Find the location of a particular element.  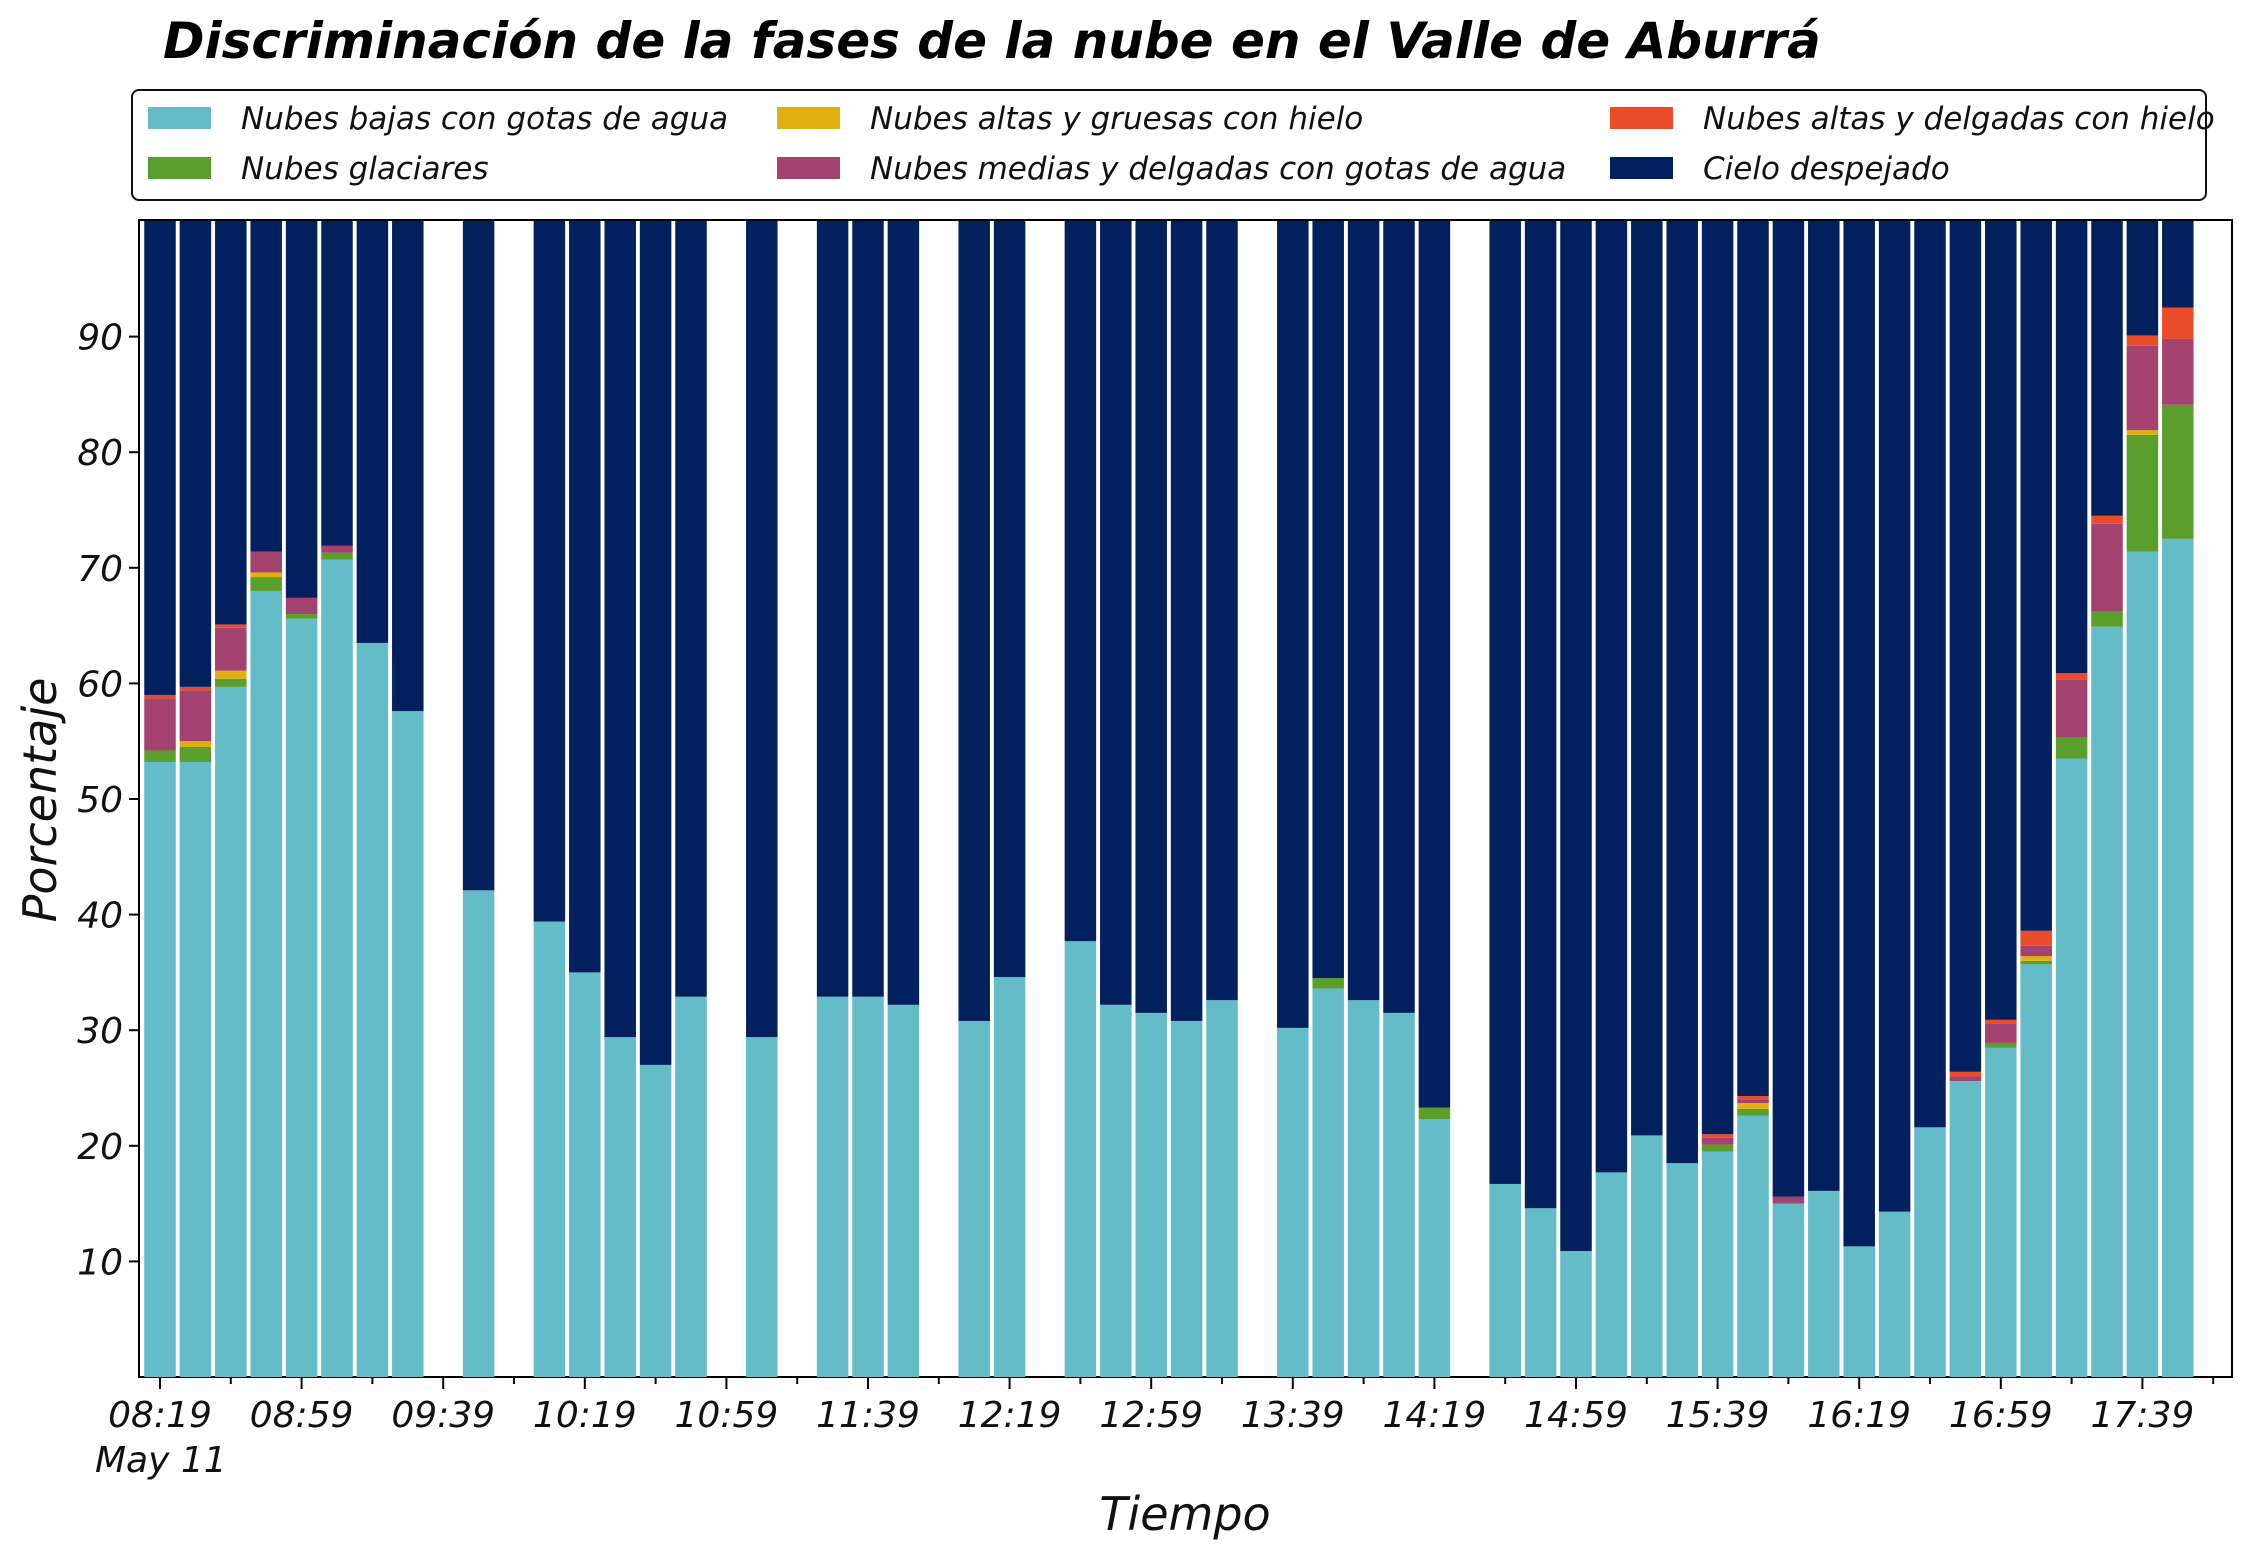

legend-label-4: Nubes altas y delgadas con hielo is located at coordinates (1959, 119).